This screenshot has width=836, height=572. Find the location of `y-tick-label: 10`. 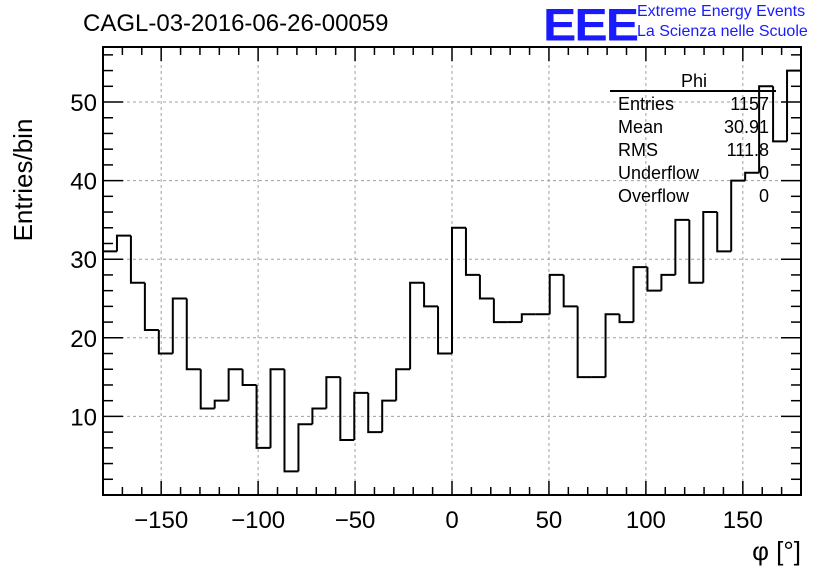

y-tick-label: 10 is located at coordinates (83, 417).